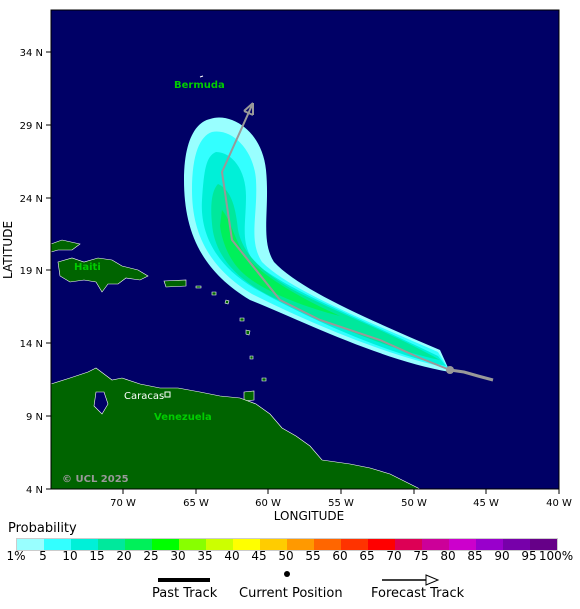  I want to click on forecast-arrow-icon, so click(248, 109).